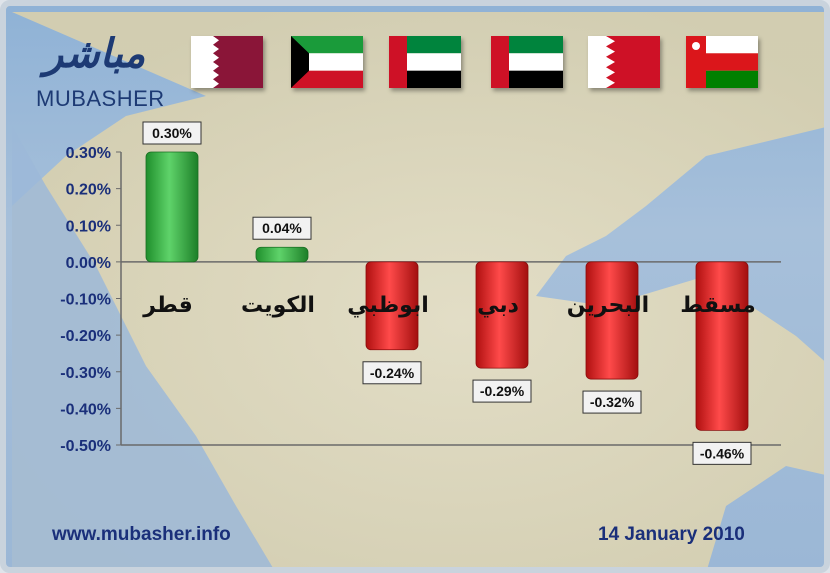 Image resolution: width=830 pixels, height=573 pixels. Describe the element at coordinates (722, 62) in the screenshot. I see `oman-flag-icon` at that location.